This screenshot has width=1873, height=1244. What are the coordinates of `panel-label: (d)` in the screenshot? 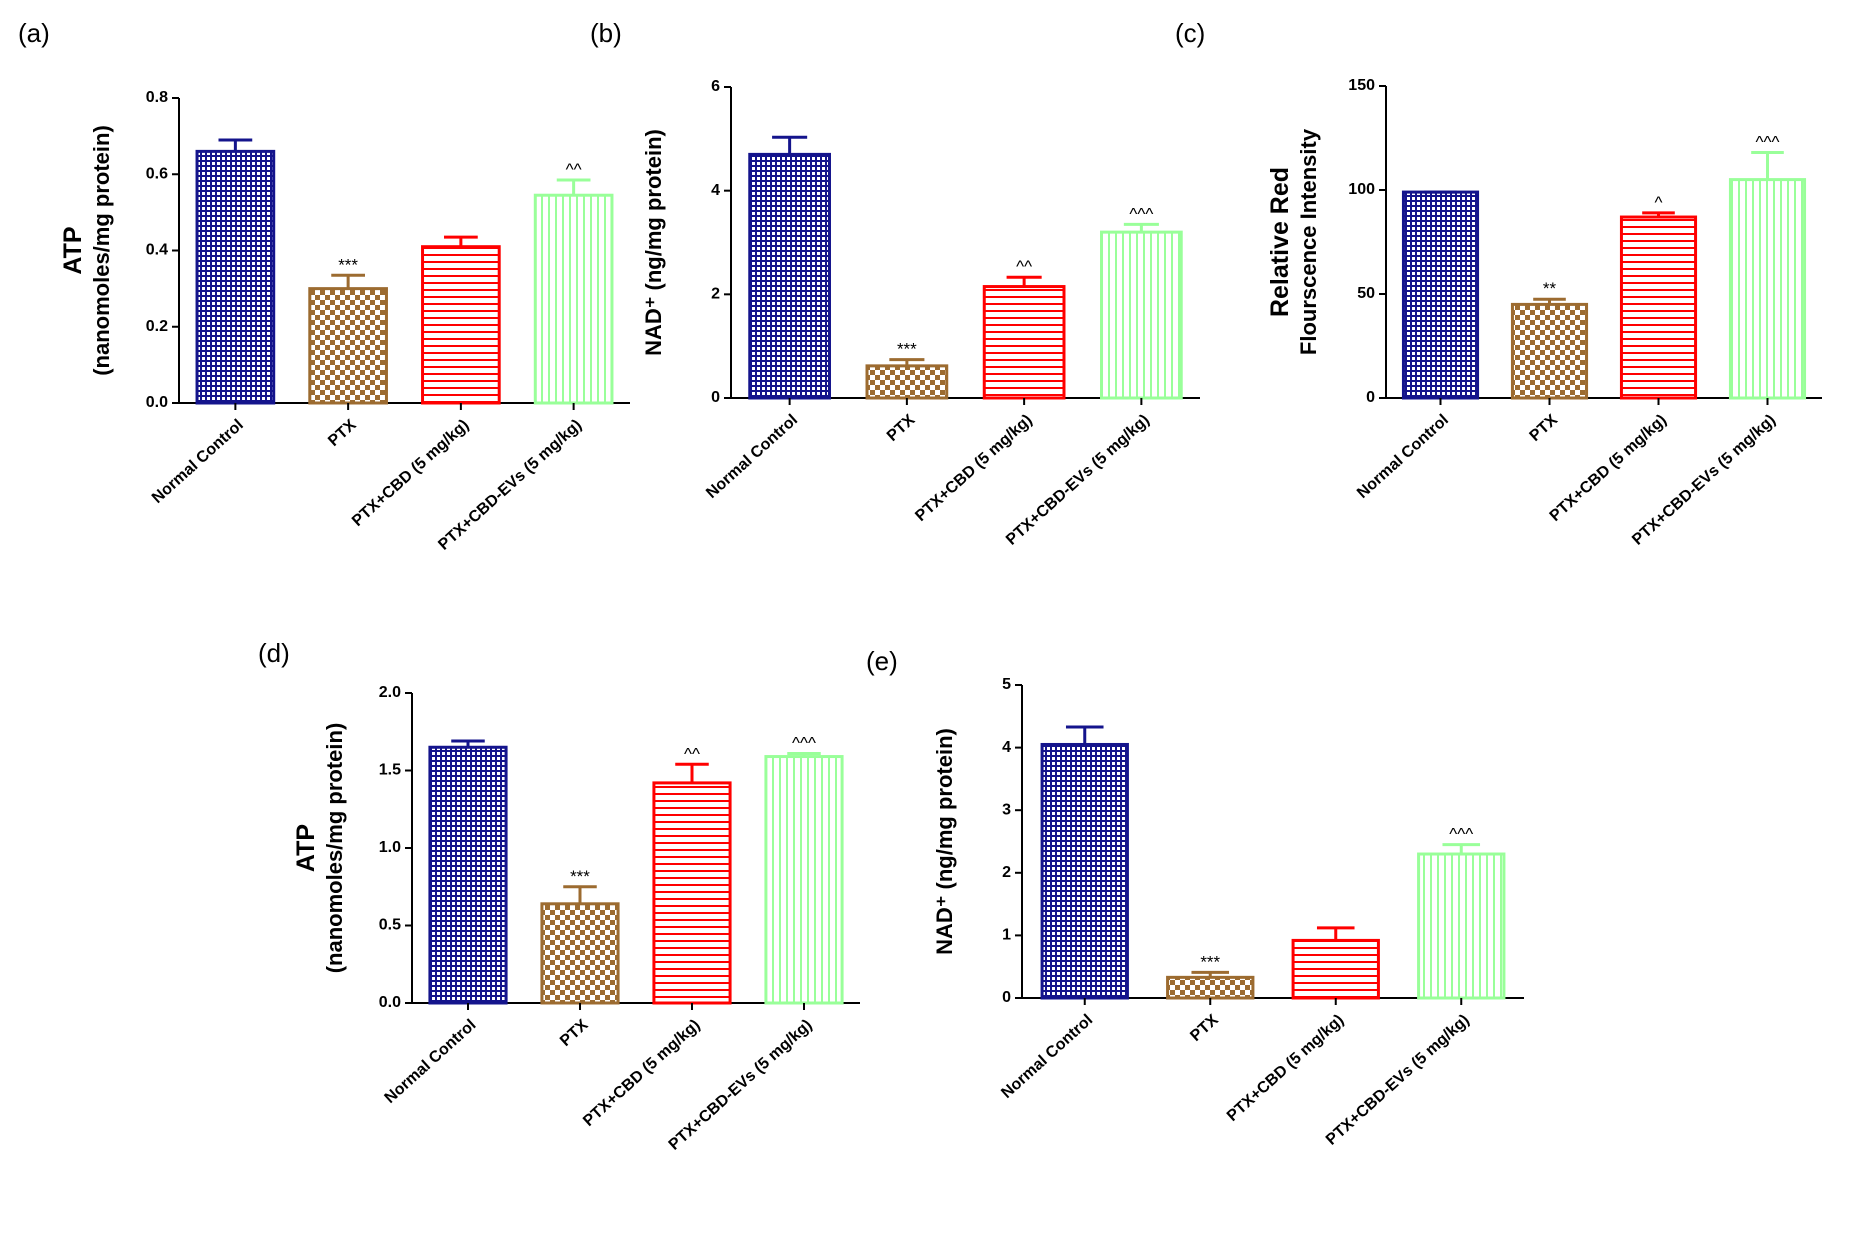 It's located at (274, 653).